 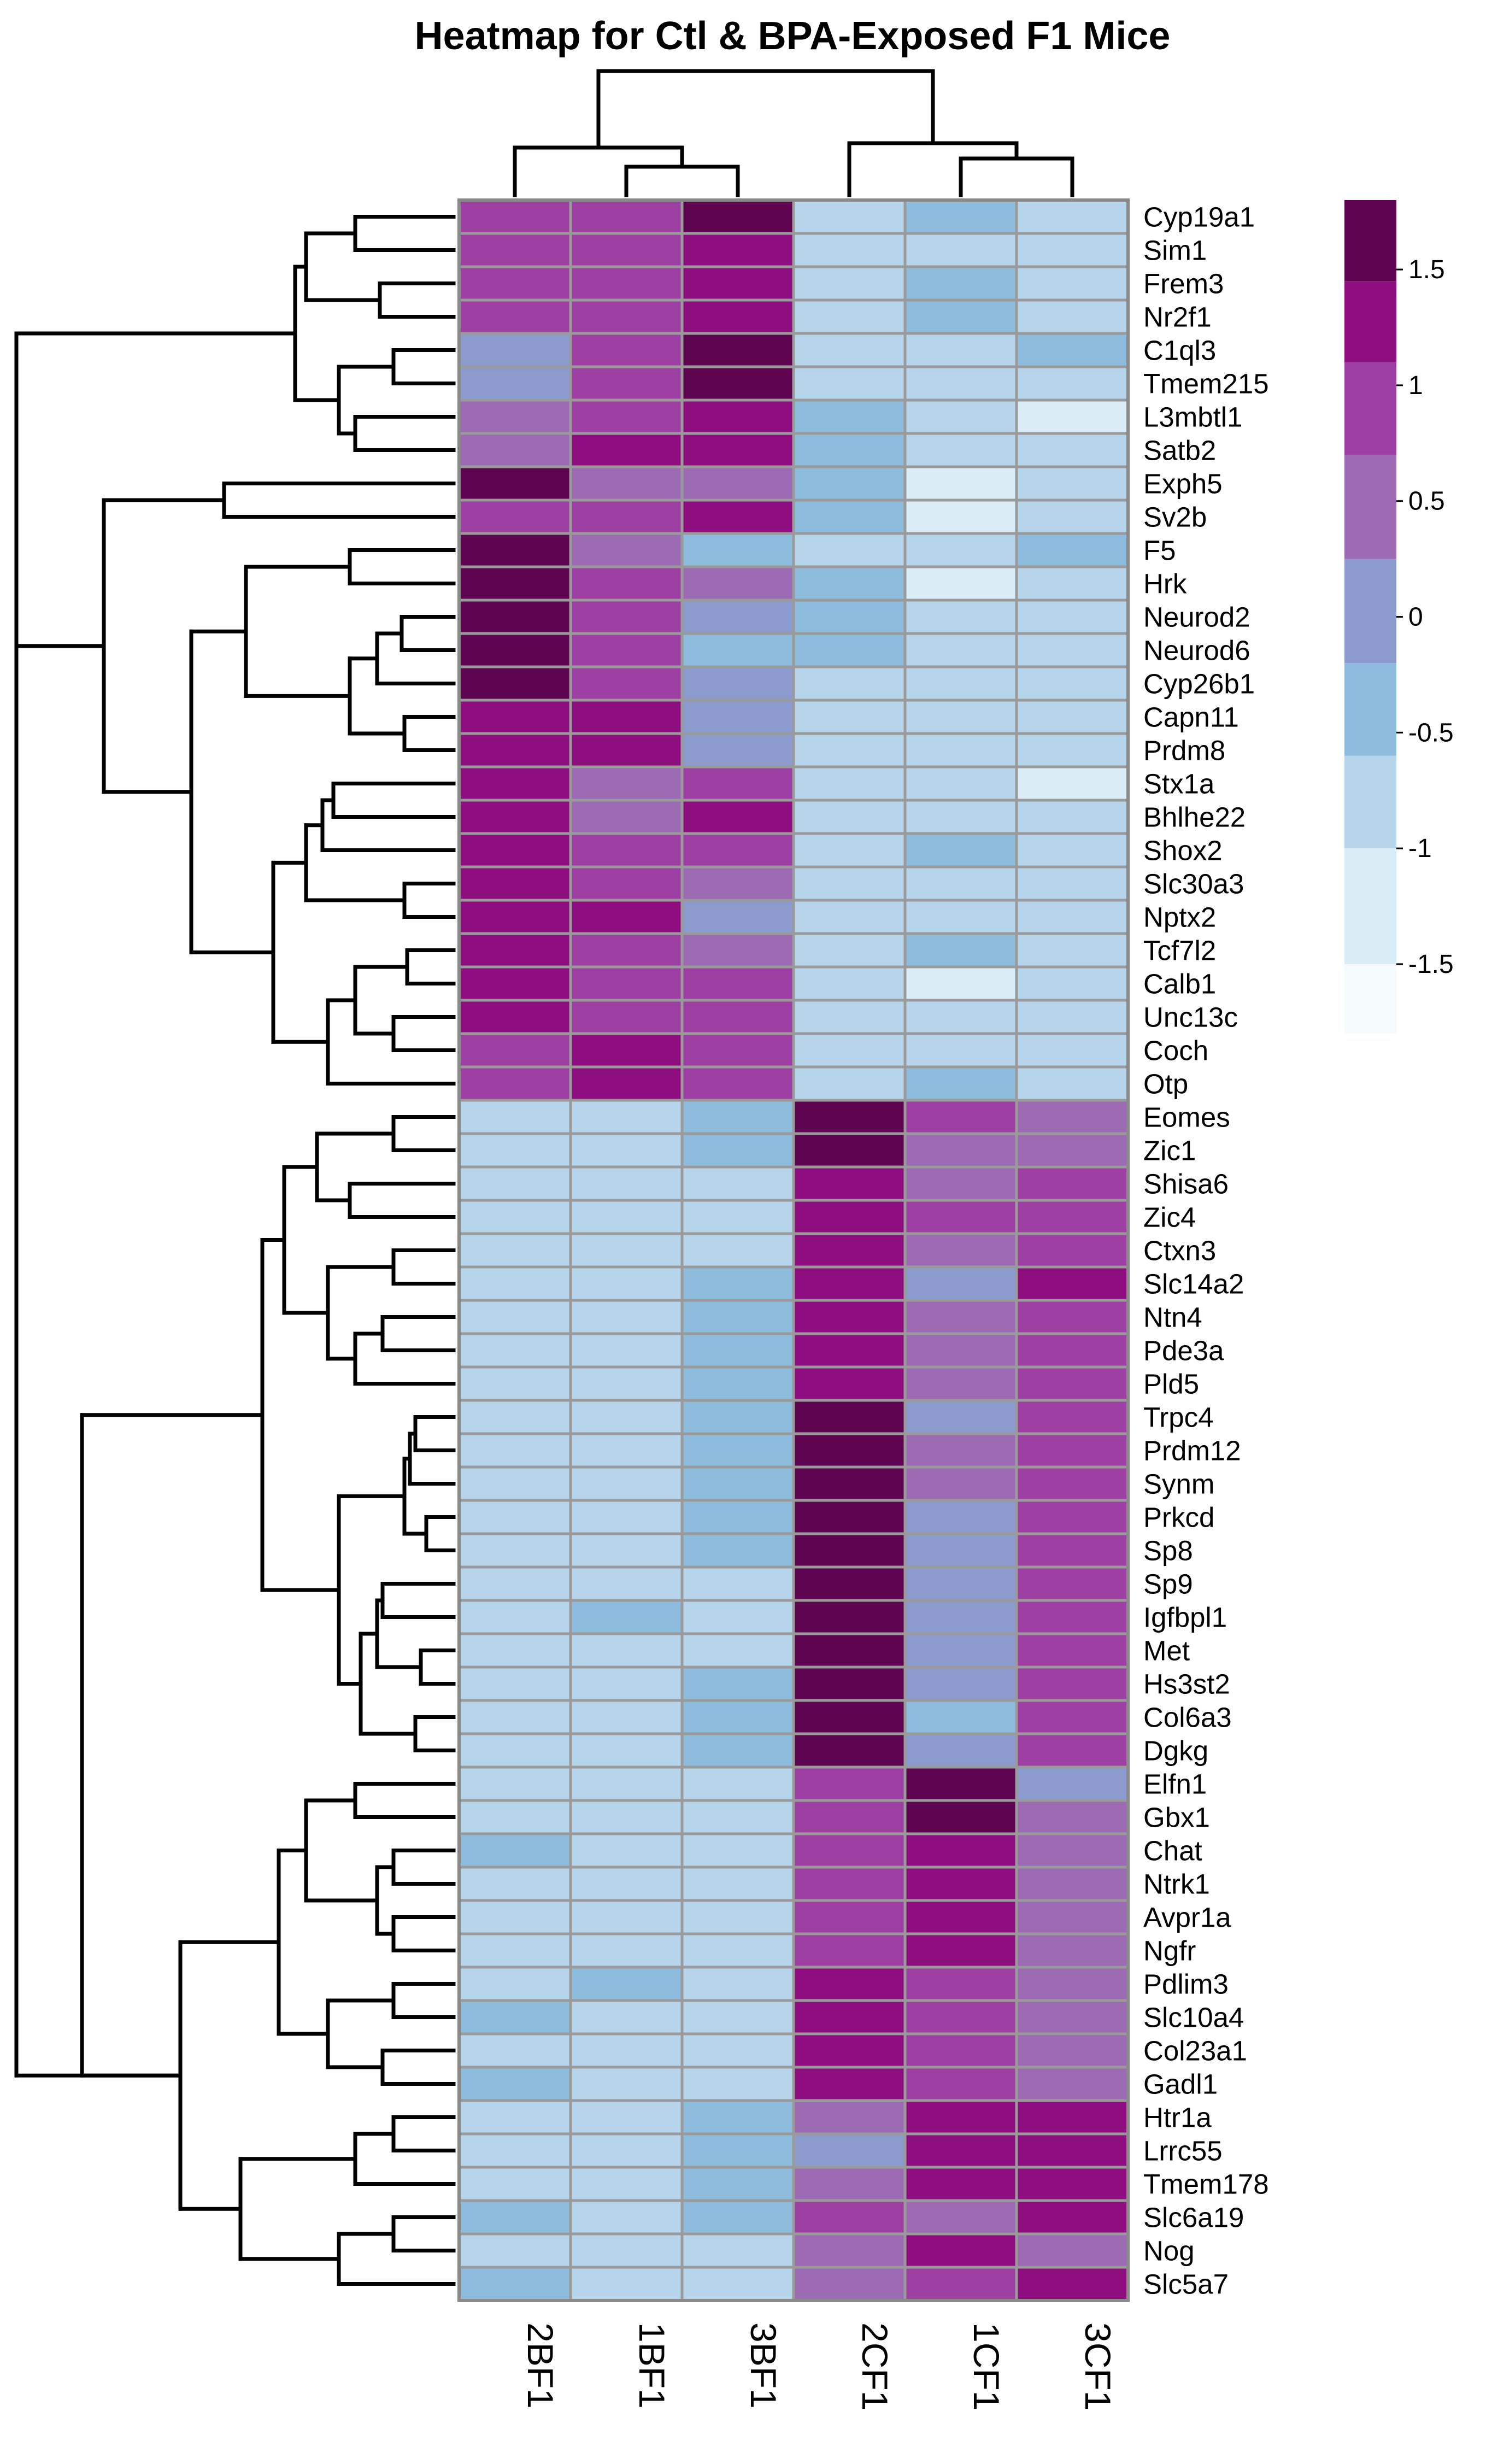 I want to click on row-label-frem3: Frem3, so click(x=1183, y=284).